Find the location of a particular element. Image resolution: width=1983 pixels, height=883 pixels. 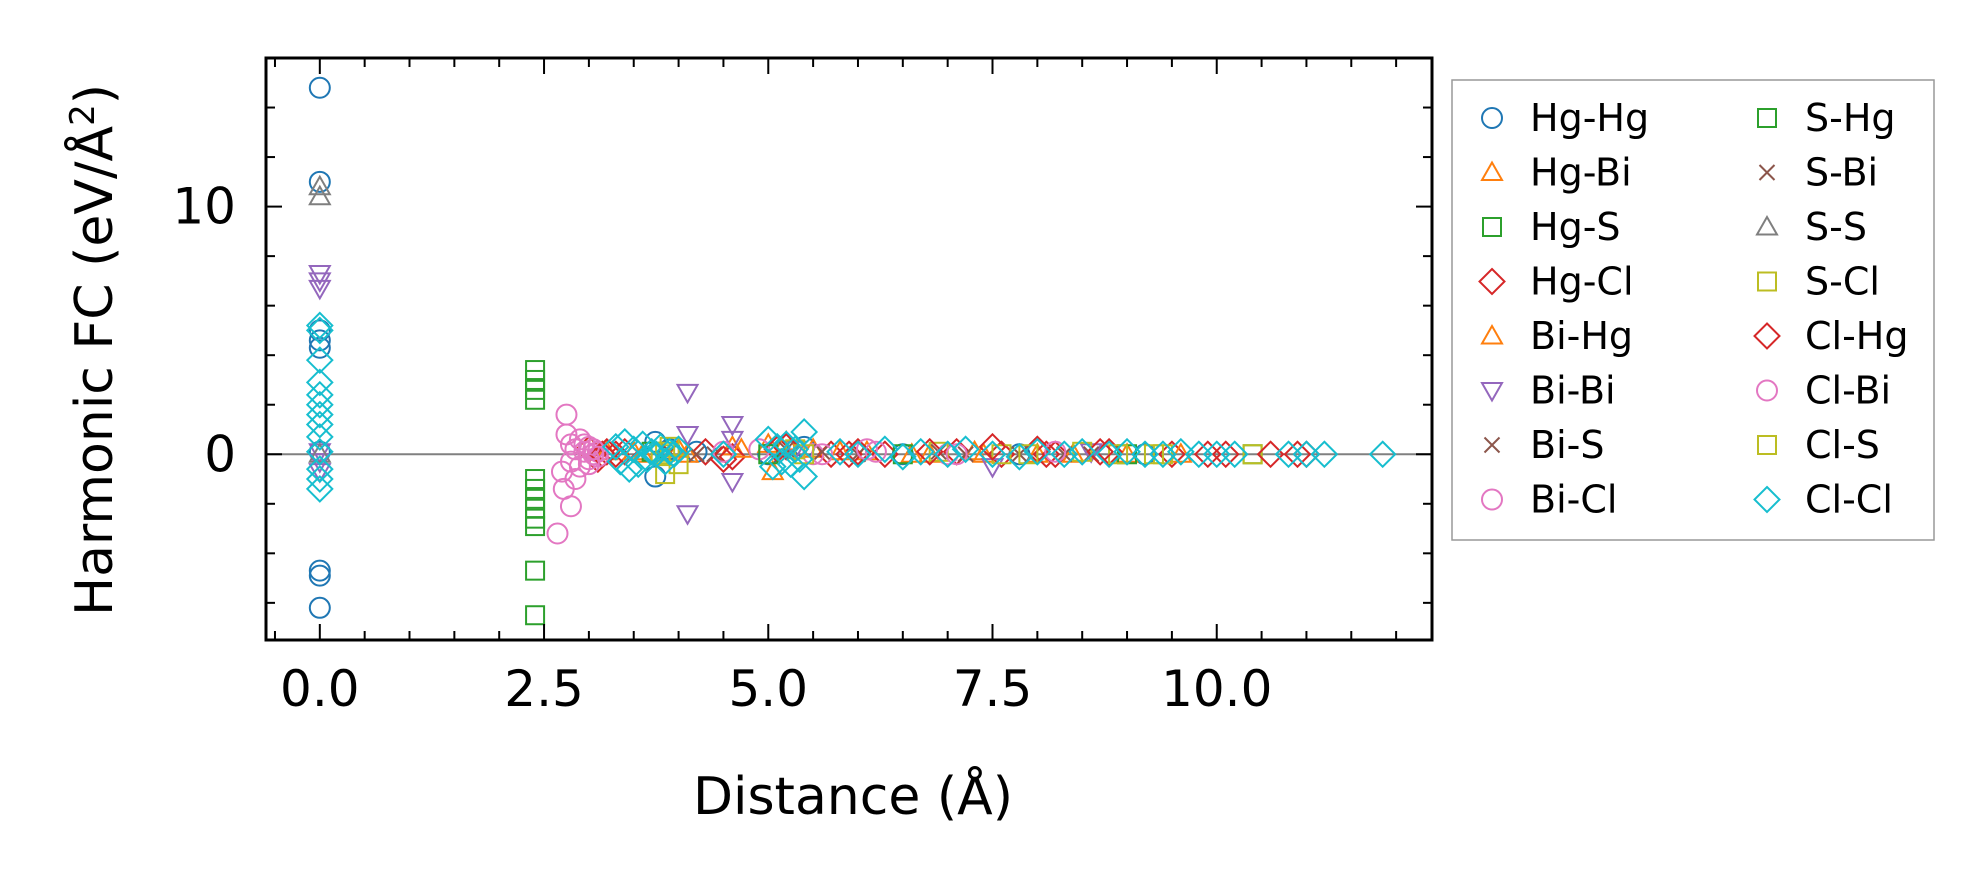

legend-item: Cl-Hg is located at coordinates (1831, 336).